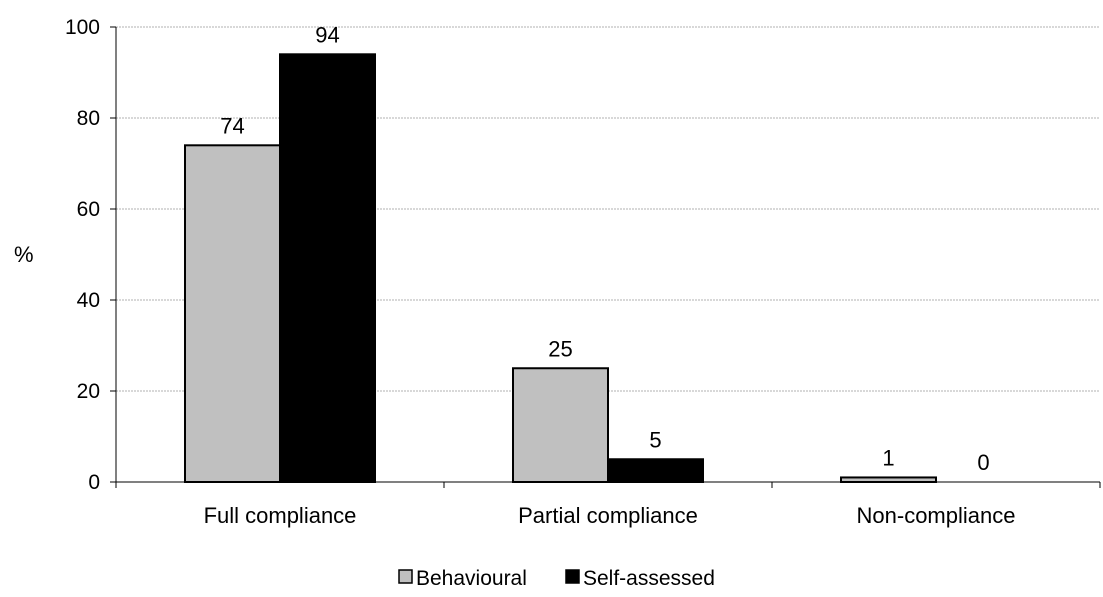  I want to click on data-label: 0, so click(983, 462).